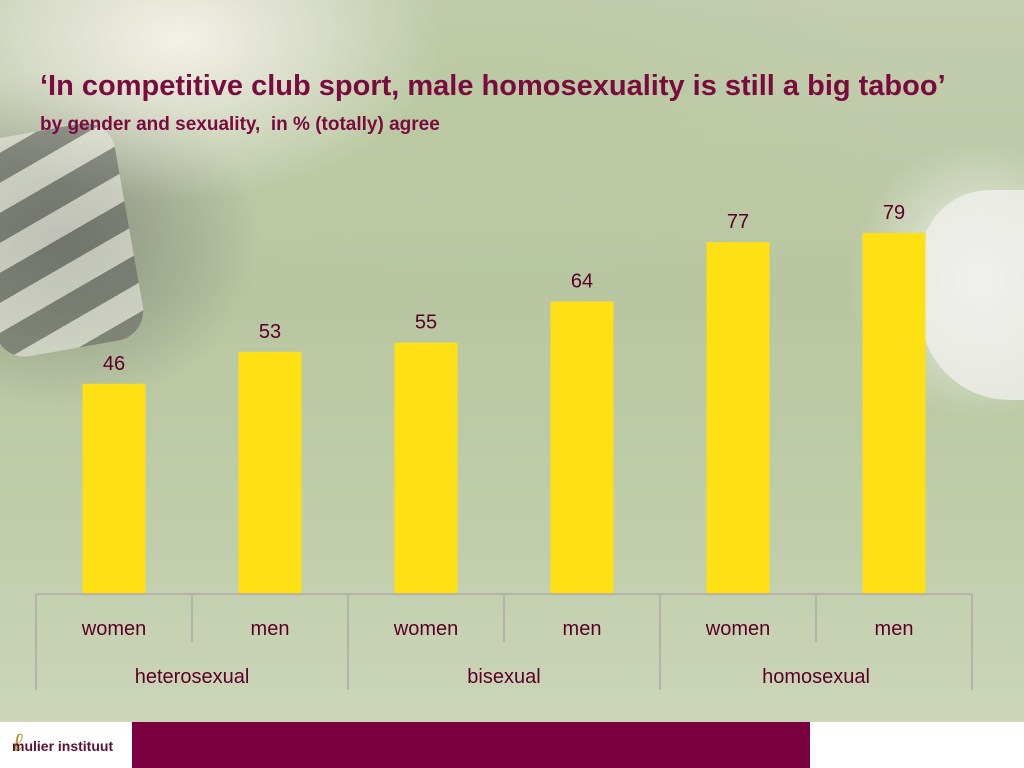 The width and height of the screenshot is (1024, 768). What do you see at coordinates (471, 745) in the screenshot?
I see `footer-bar` at bounding box center [471, 745].